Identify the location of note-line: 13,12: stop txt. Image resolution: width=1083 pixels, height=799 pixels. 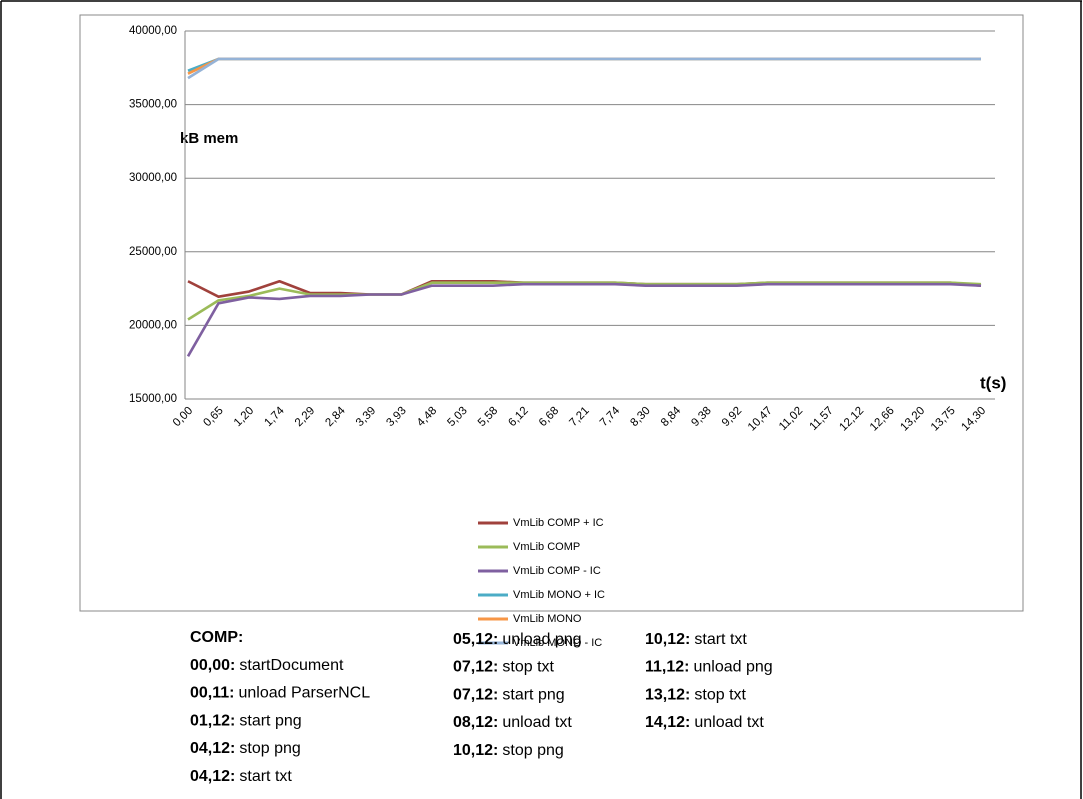
(696, 695).